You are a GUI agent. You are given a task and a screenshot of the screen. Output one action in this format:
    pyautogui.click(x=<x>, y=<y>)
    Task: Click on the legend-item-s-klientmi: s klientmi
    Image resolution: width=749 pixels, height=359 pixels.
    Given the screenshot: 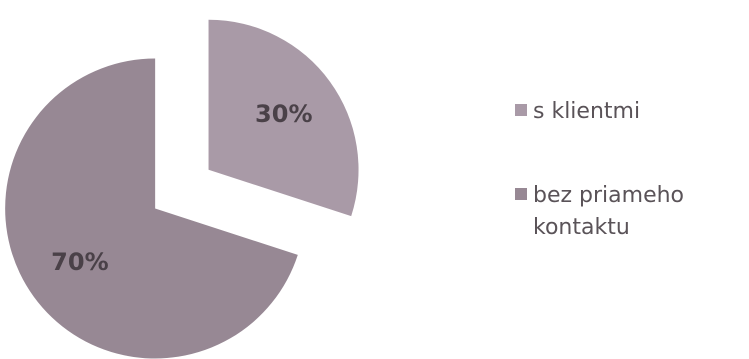 What is the action you would take?
    pyautogui.click(x=630, y=112)
    